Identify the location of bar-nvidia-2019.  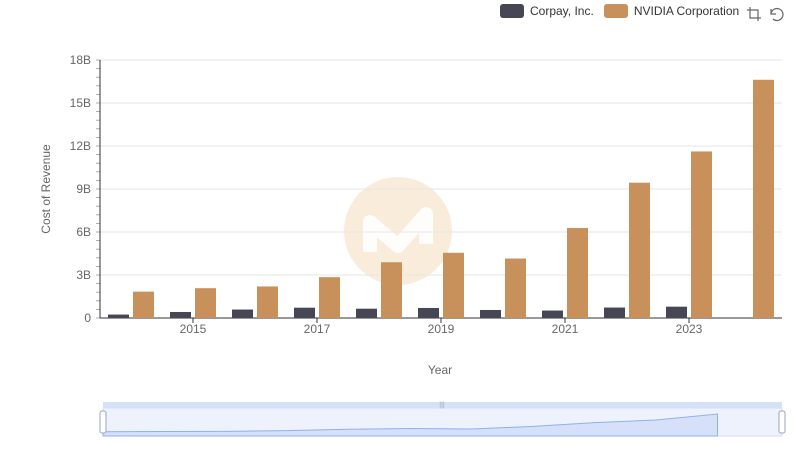
(453, 285).